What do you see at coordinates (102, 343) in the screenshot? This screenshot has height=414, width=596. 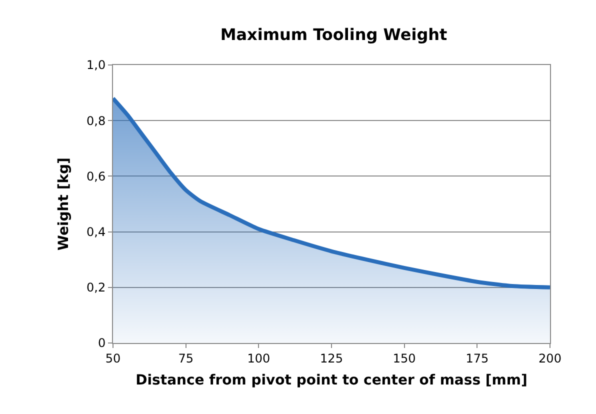 I see `y-tick-label: 0` at bounding box center [102, 343].